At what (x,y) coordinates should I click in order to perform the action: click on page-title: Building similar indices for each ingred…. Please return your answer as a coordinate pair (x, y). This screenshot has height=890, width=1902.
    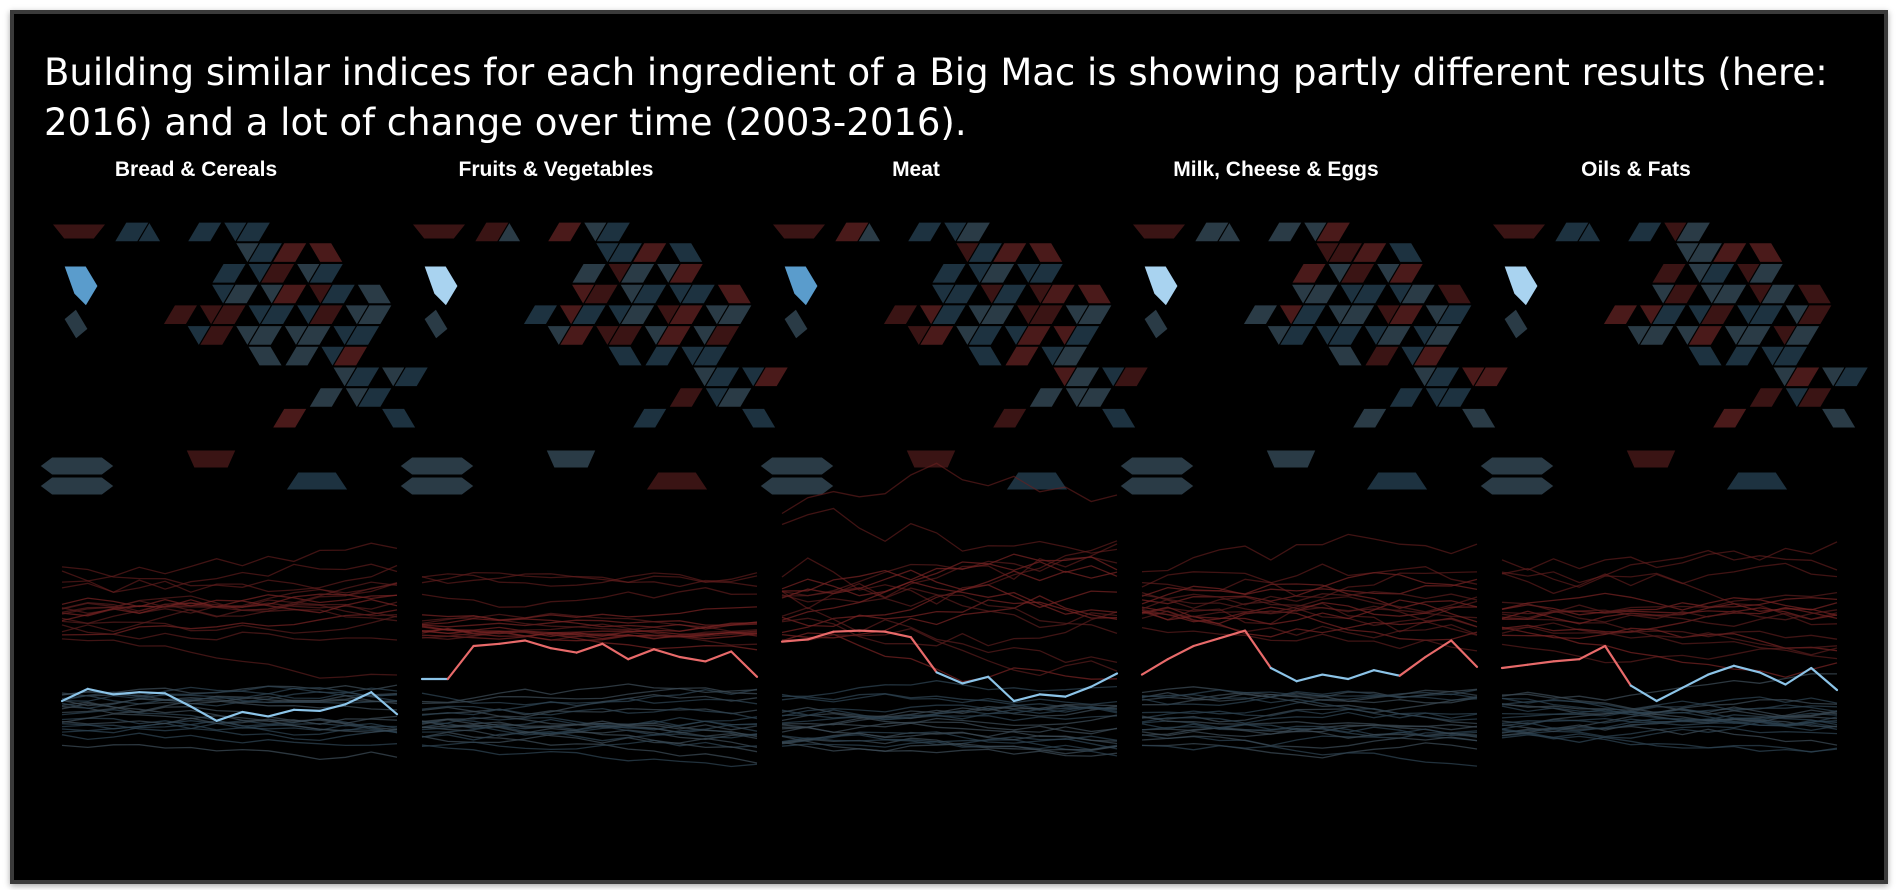
    Looking at the image, I should click on (936, 97).